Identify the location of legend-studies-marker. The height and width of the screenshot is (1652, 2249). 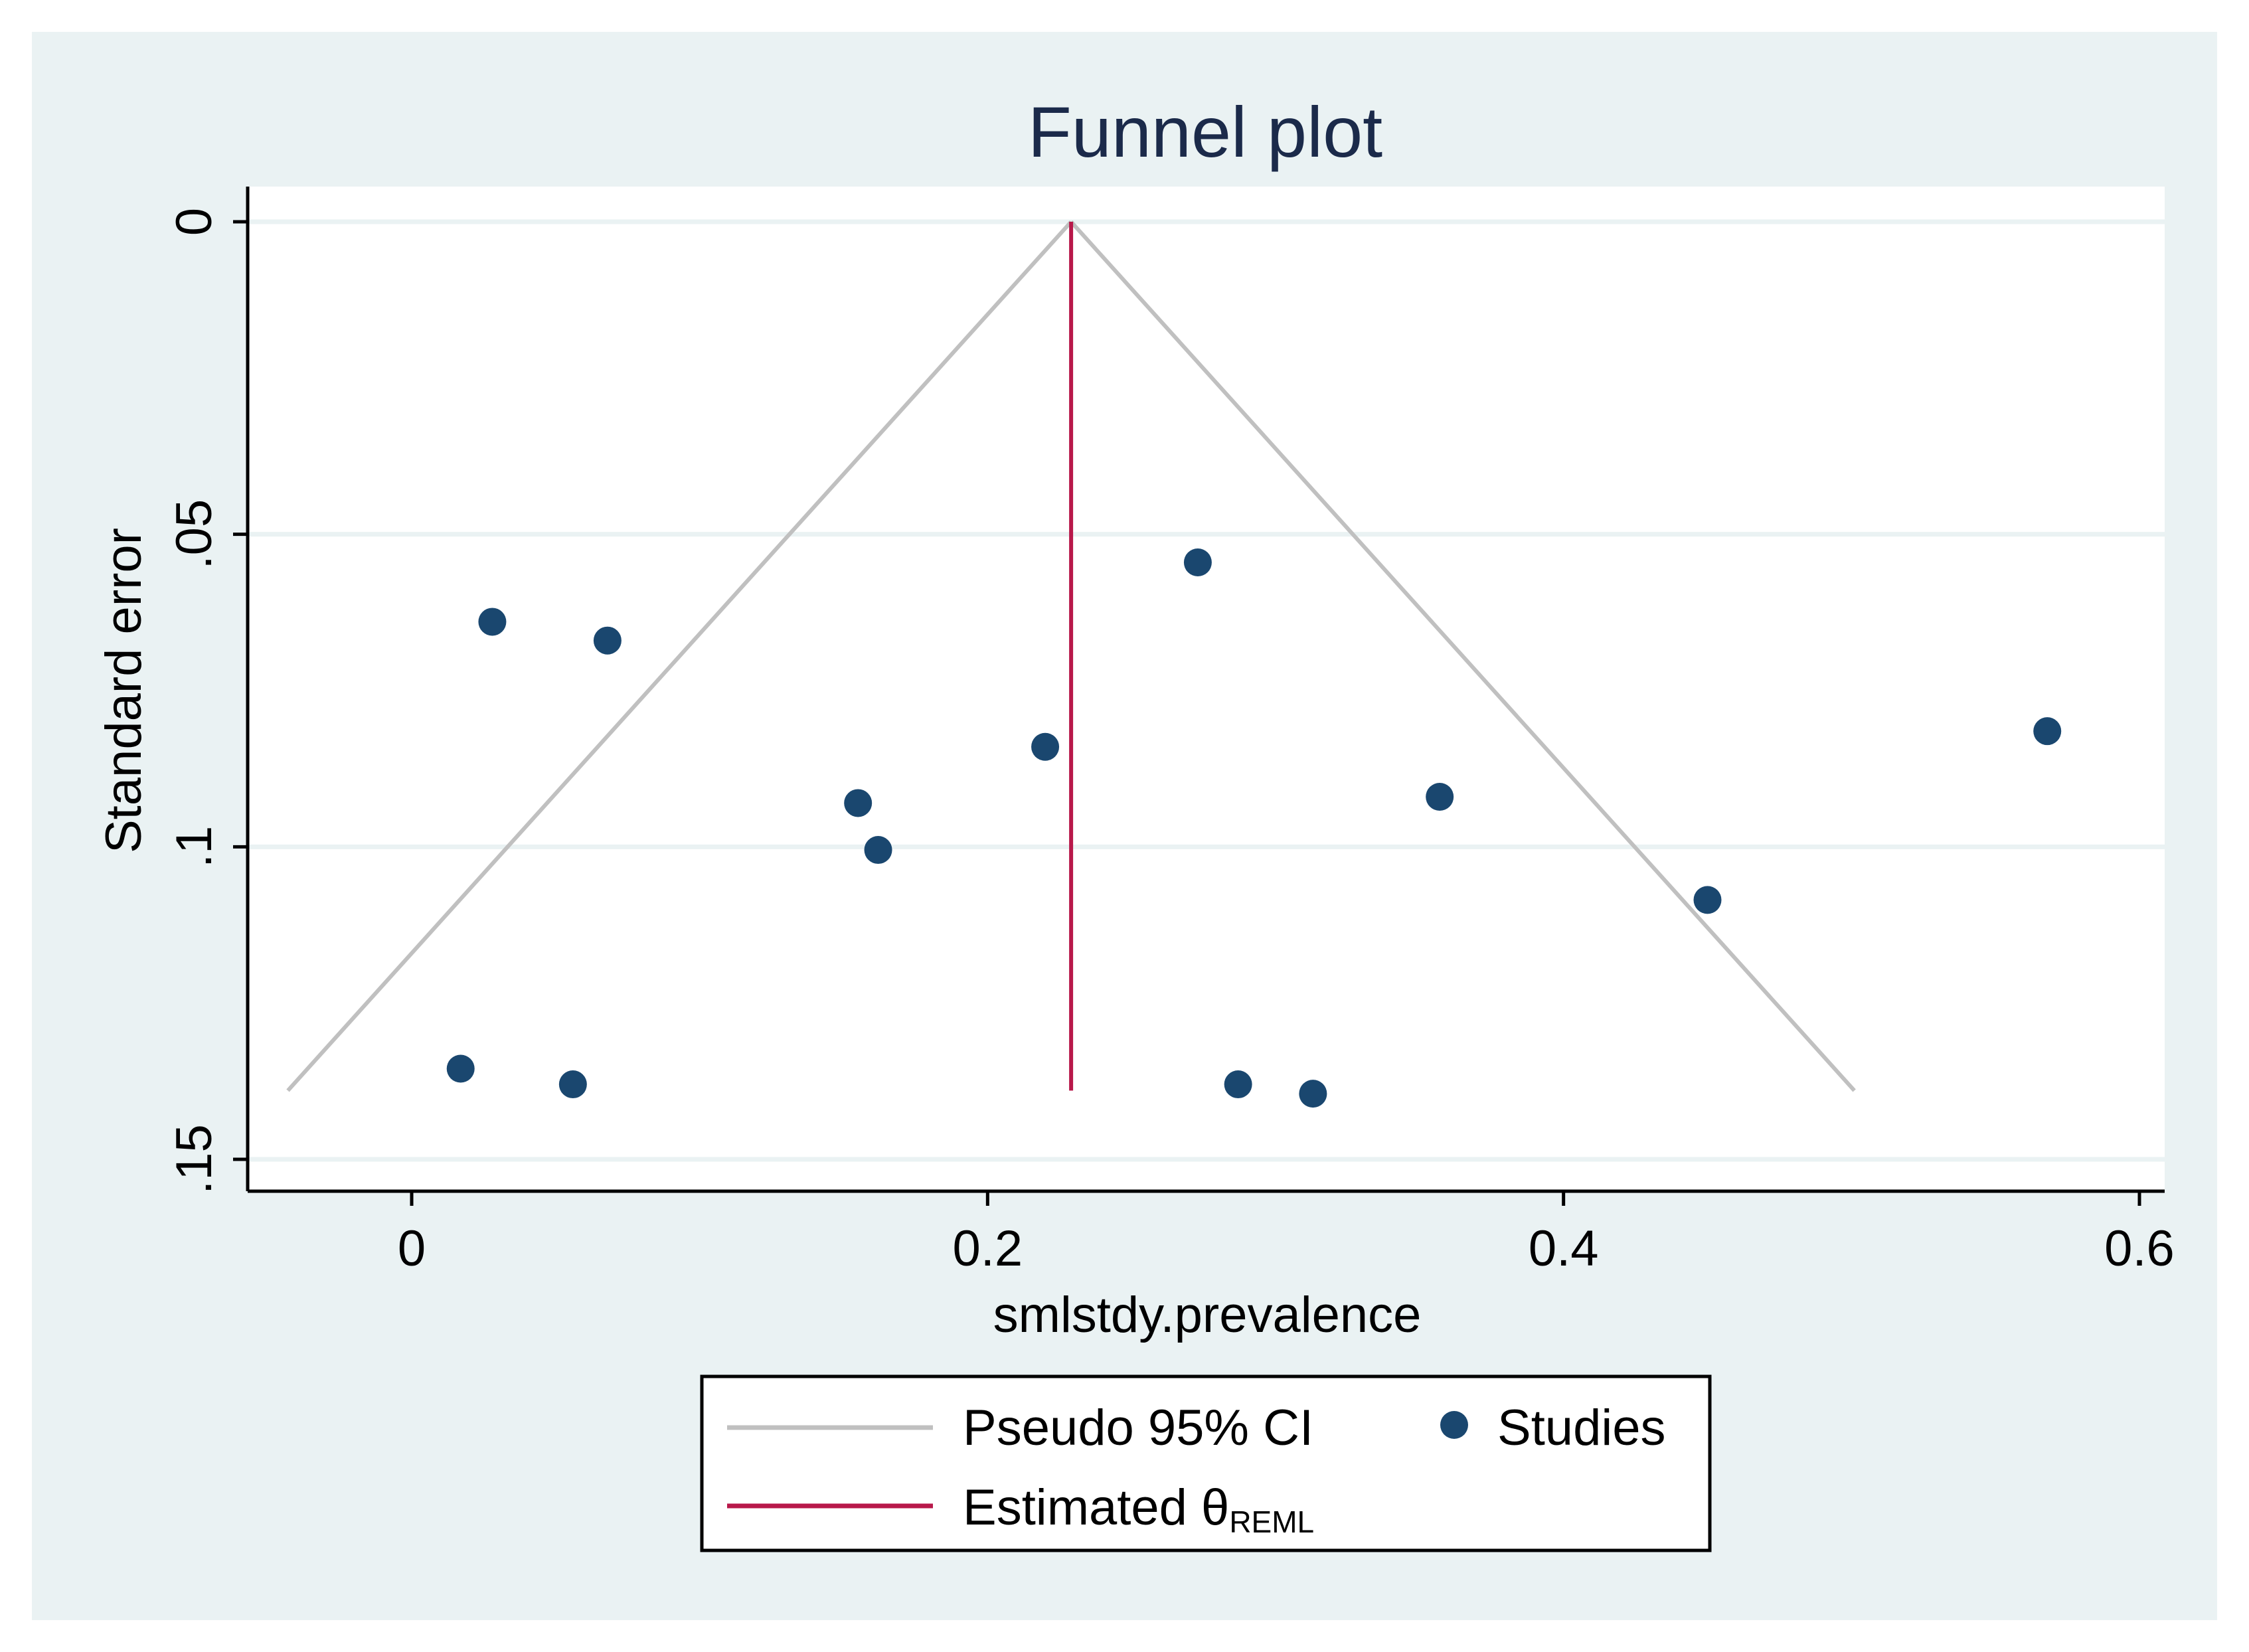
(1454, 1425).